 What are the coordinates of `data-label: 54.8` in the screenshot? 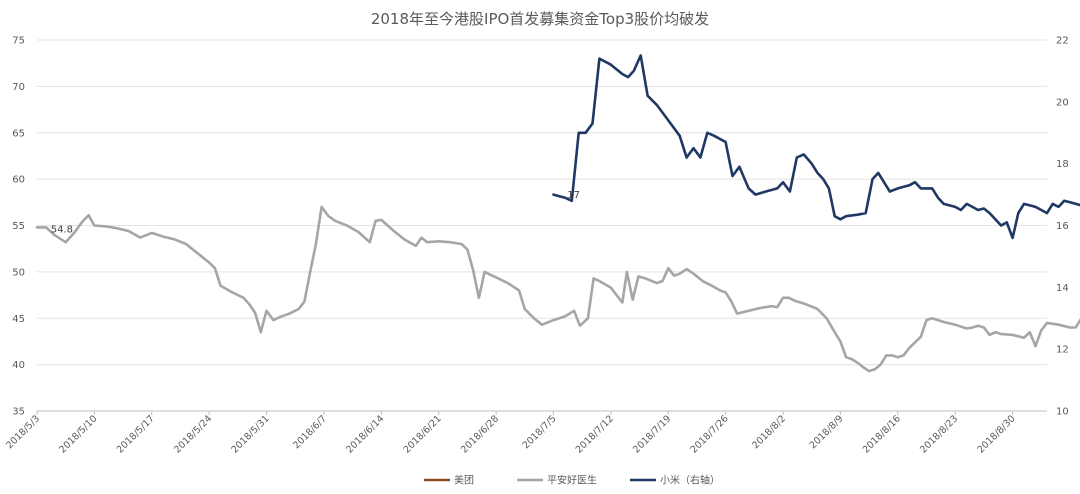 It's located at (62, 230).